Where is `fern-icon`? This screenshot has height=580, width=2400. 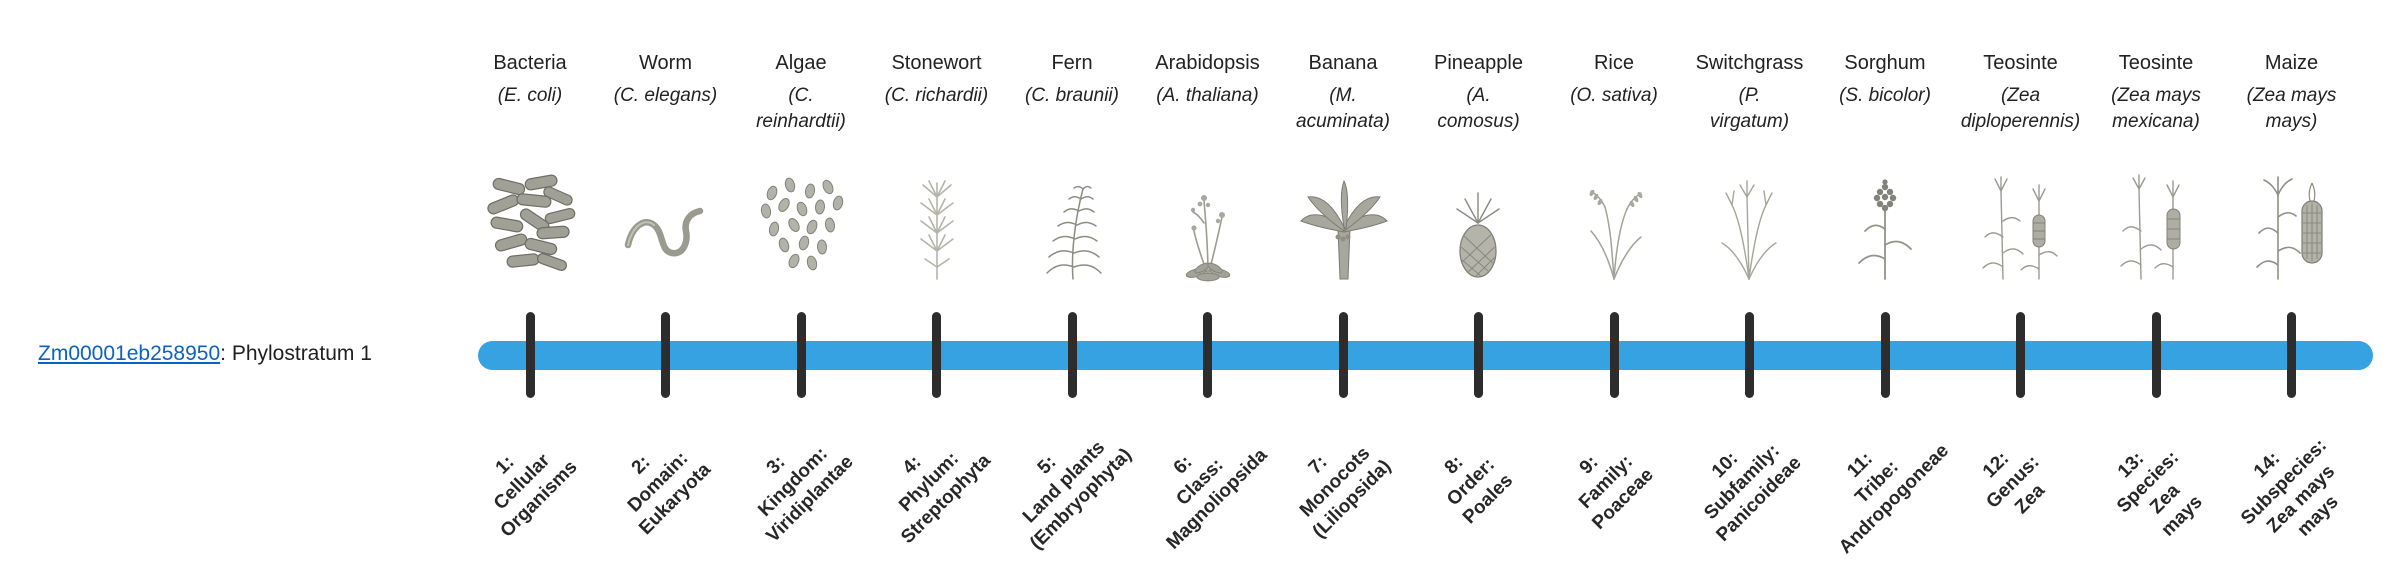 fern-icon is located at coordinates (1072, 219).